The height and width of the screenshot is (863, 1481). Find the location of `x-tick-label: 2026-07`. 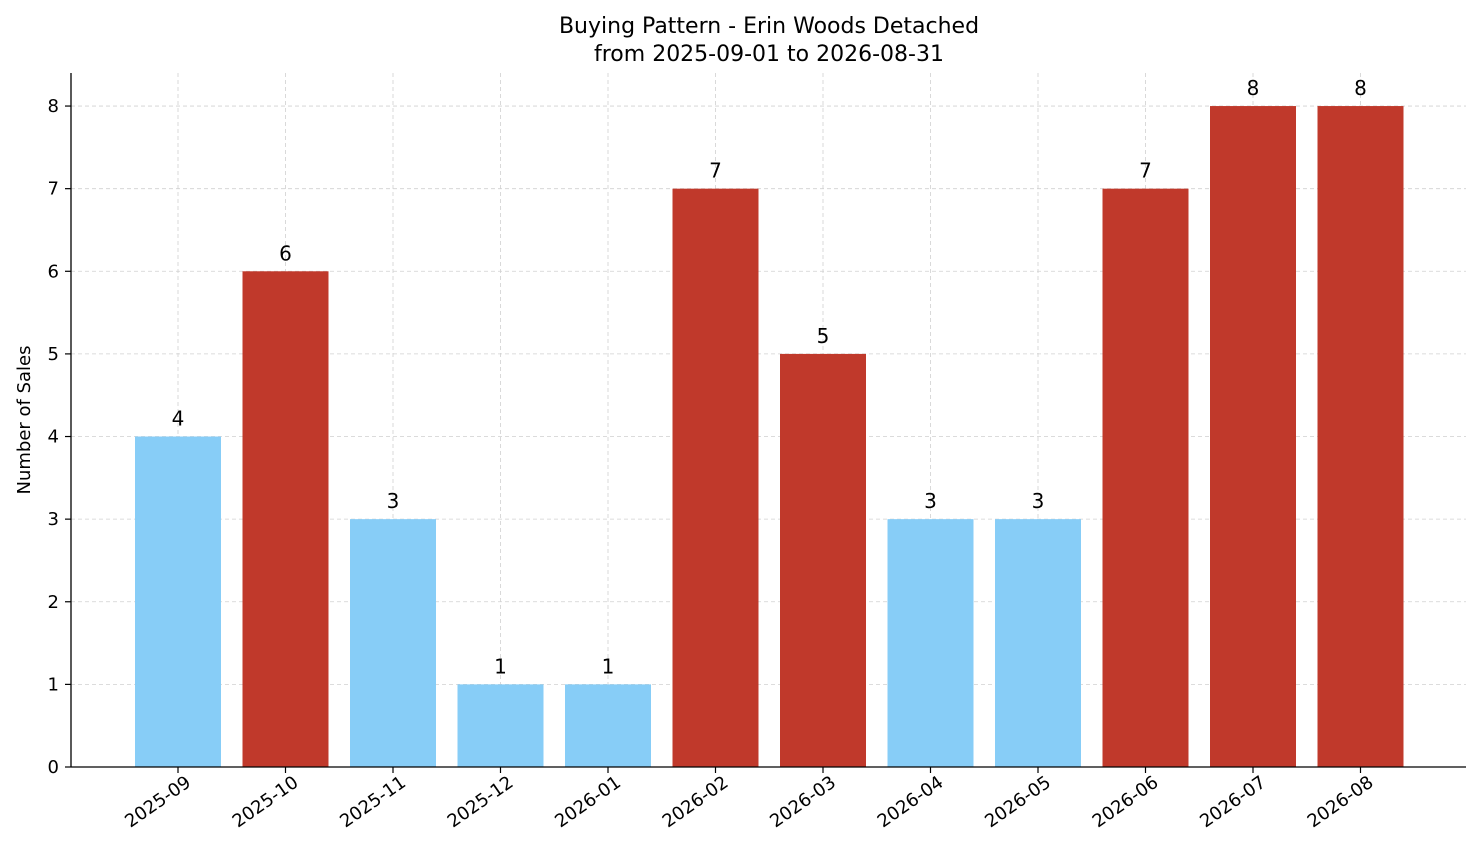

x-tick-label: 2026-07 is located at coordinates (1233, 802).